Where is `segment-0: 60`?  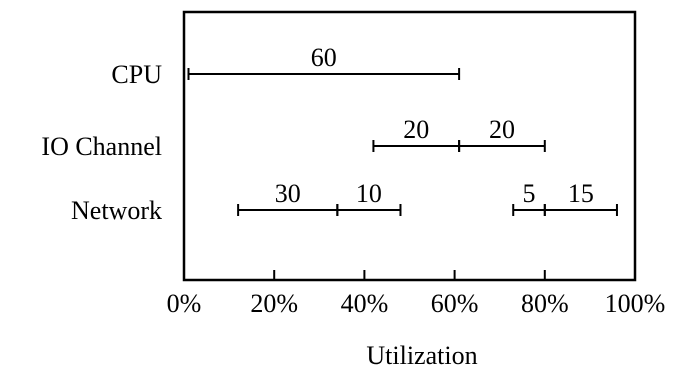
segment-0: 60 is located at coordinates (324, 61).